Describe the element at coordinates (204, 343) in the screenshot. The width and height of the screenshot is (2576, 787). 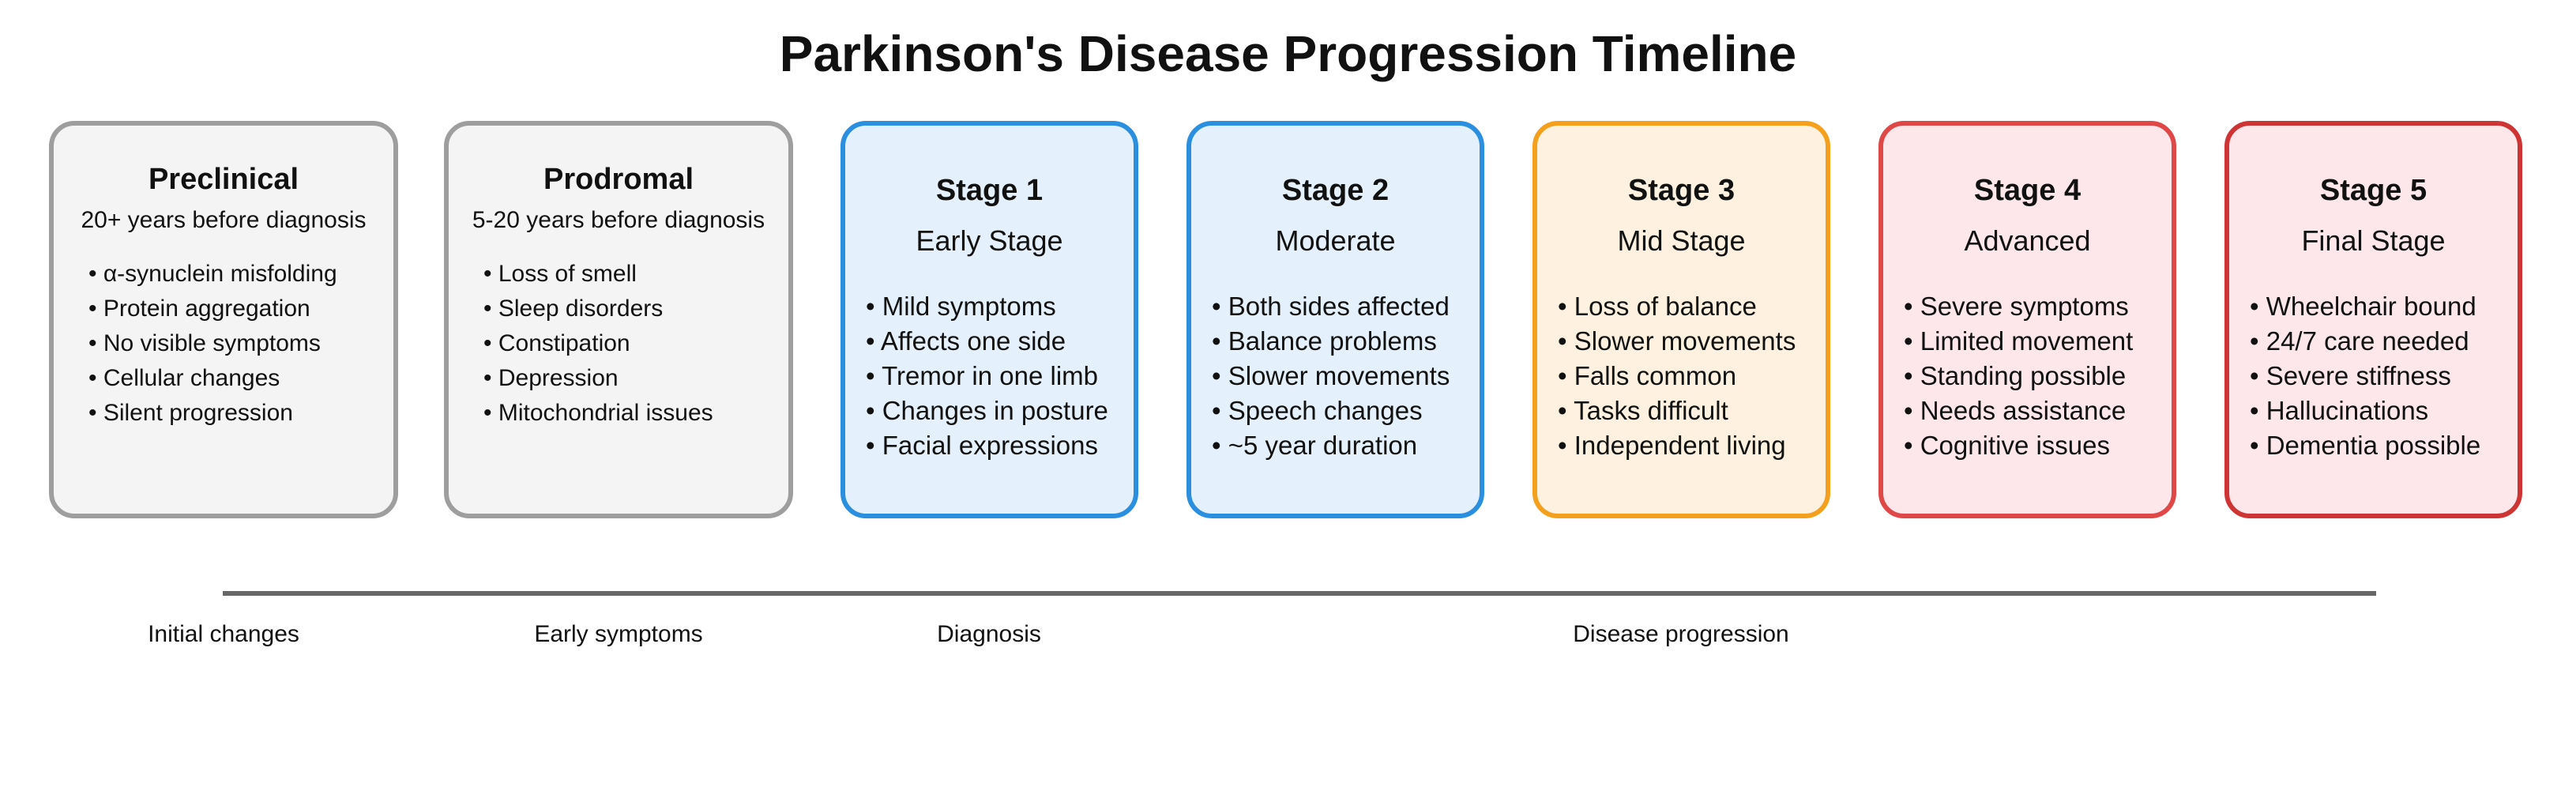
I see `stage-item: • No visible symptoms` at that location.